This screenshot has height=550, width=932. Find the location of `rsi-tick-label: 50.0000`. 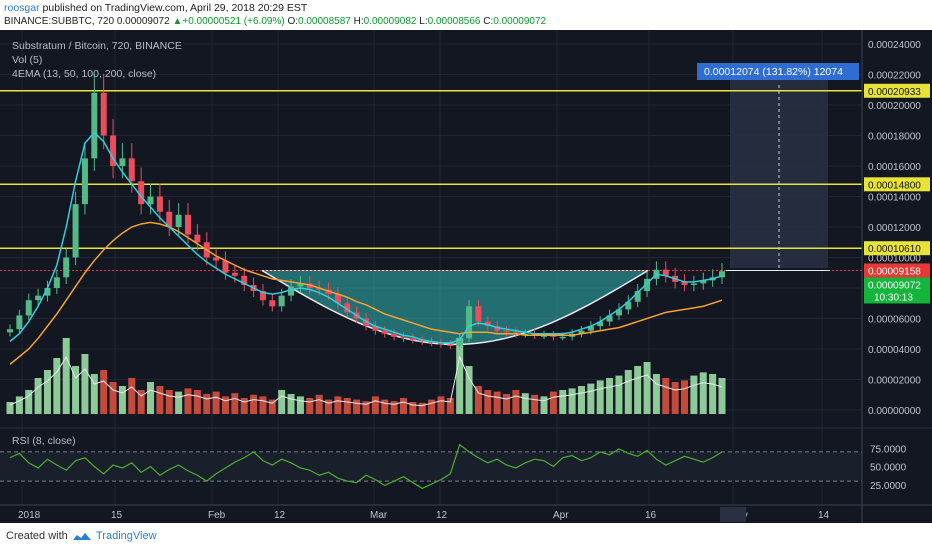

rsi-tick-label: 50.0000 is located at coordinates (888, 468).